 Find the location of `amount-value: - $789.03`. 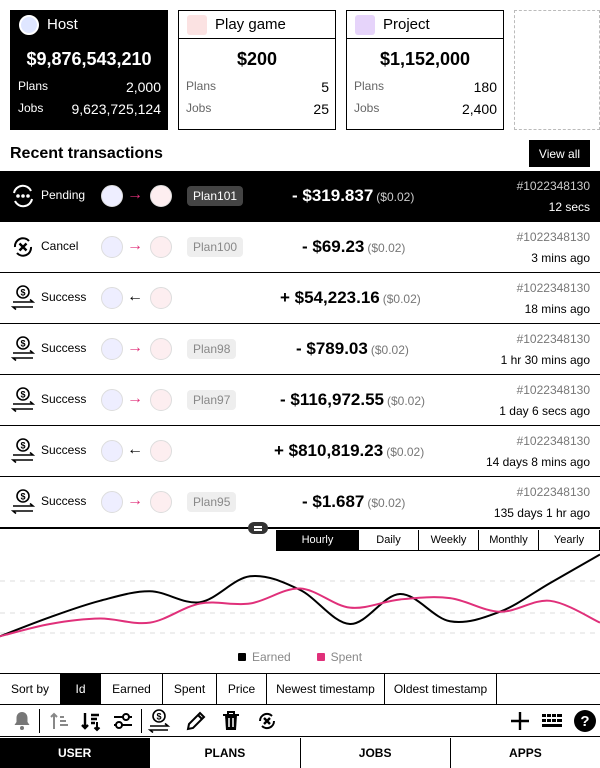

amount-value: - $789.03 is located at coordinates (332, 348).